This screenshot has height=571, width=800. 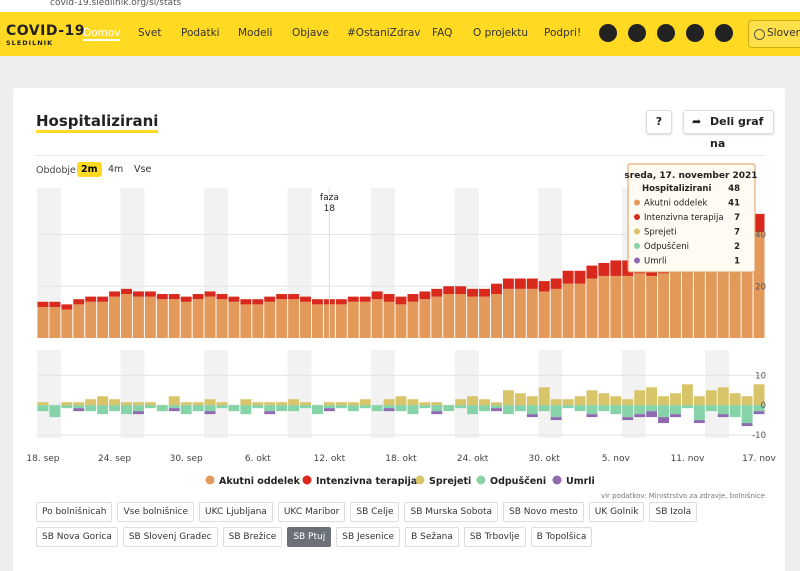 I want to click on y-tick-label: 10, so click(x=760, y=376).